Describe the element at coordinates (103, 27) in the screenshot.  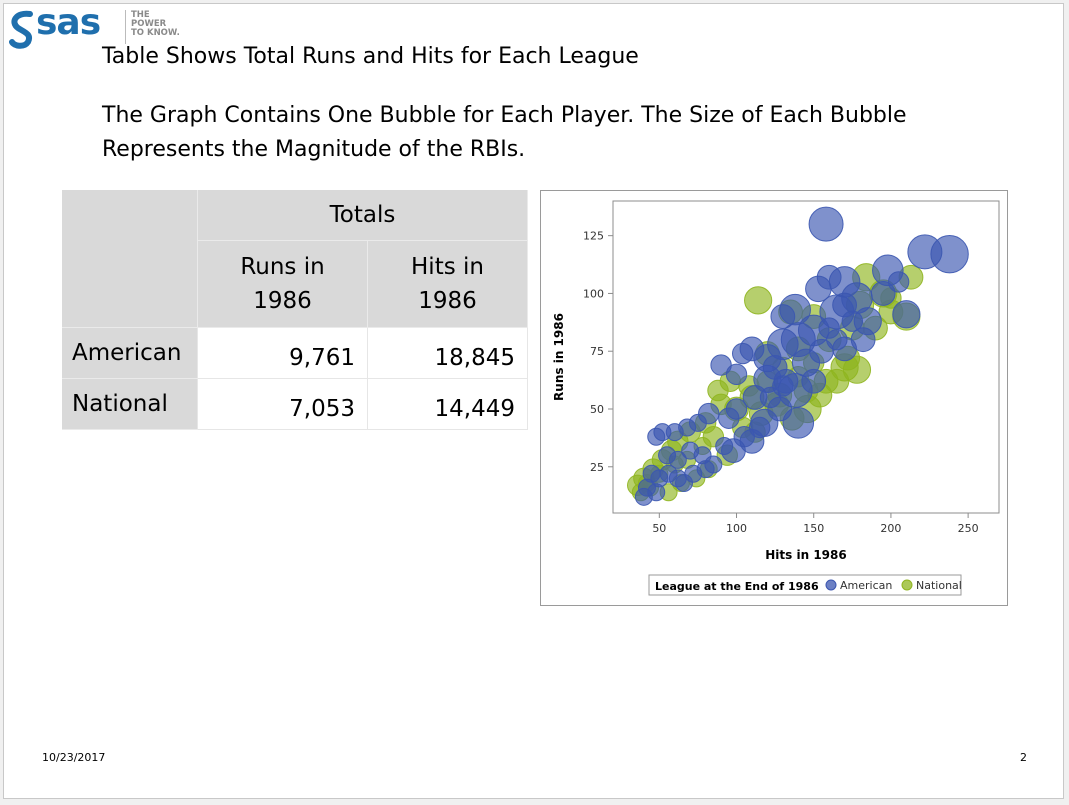
I see `sas-logo: sas THE POWER TO KNOW.` at that location.